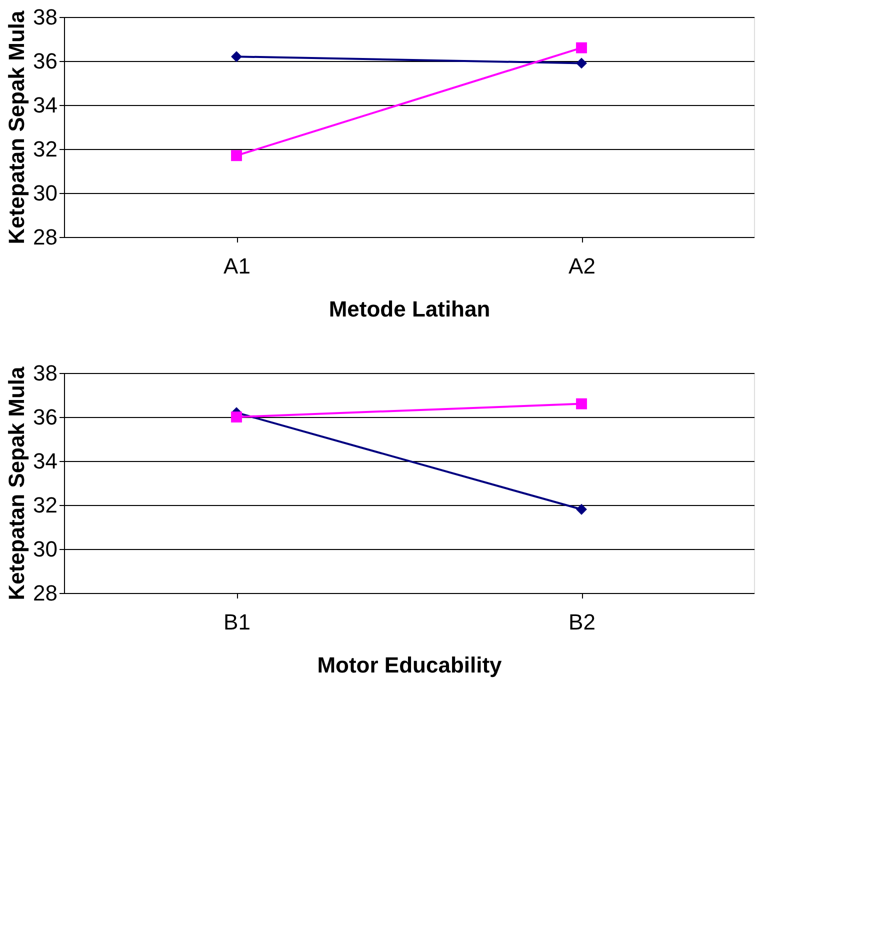  Describe the element at coordinates (237, 266) in the screenshot. I see `x-tick-label: A1` at that location.